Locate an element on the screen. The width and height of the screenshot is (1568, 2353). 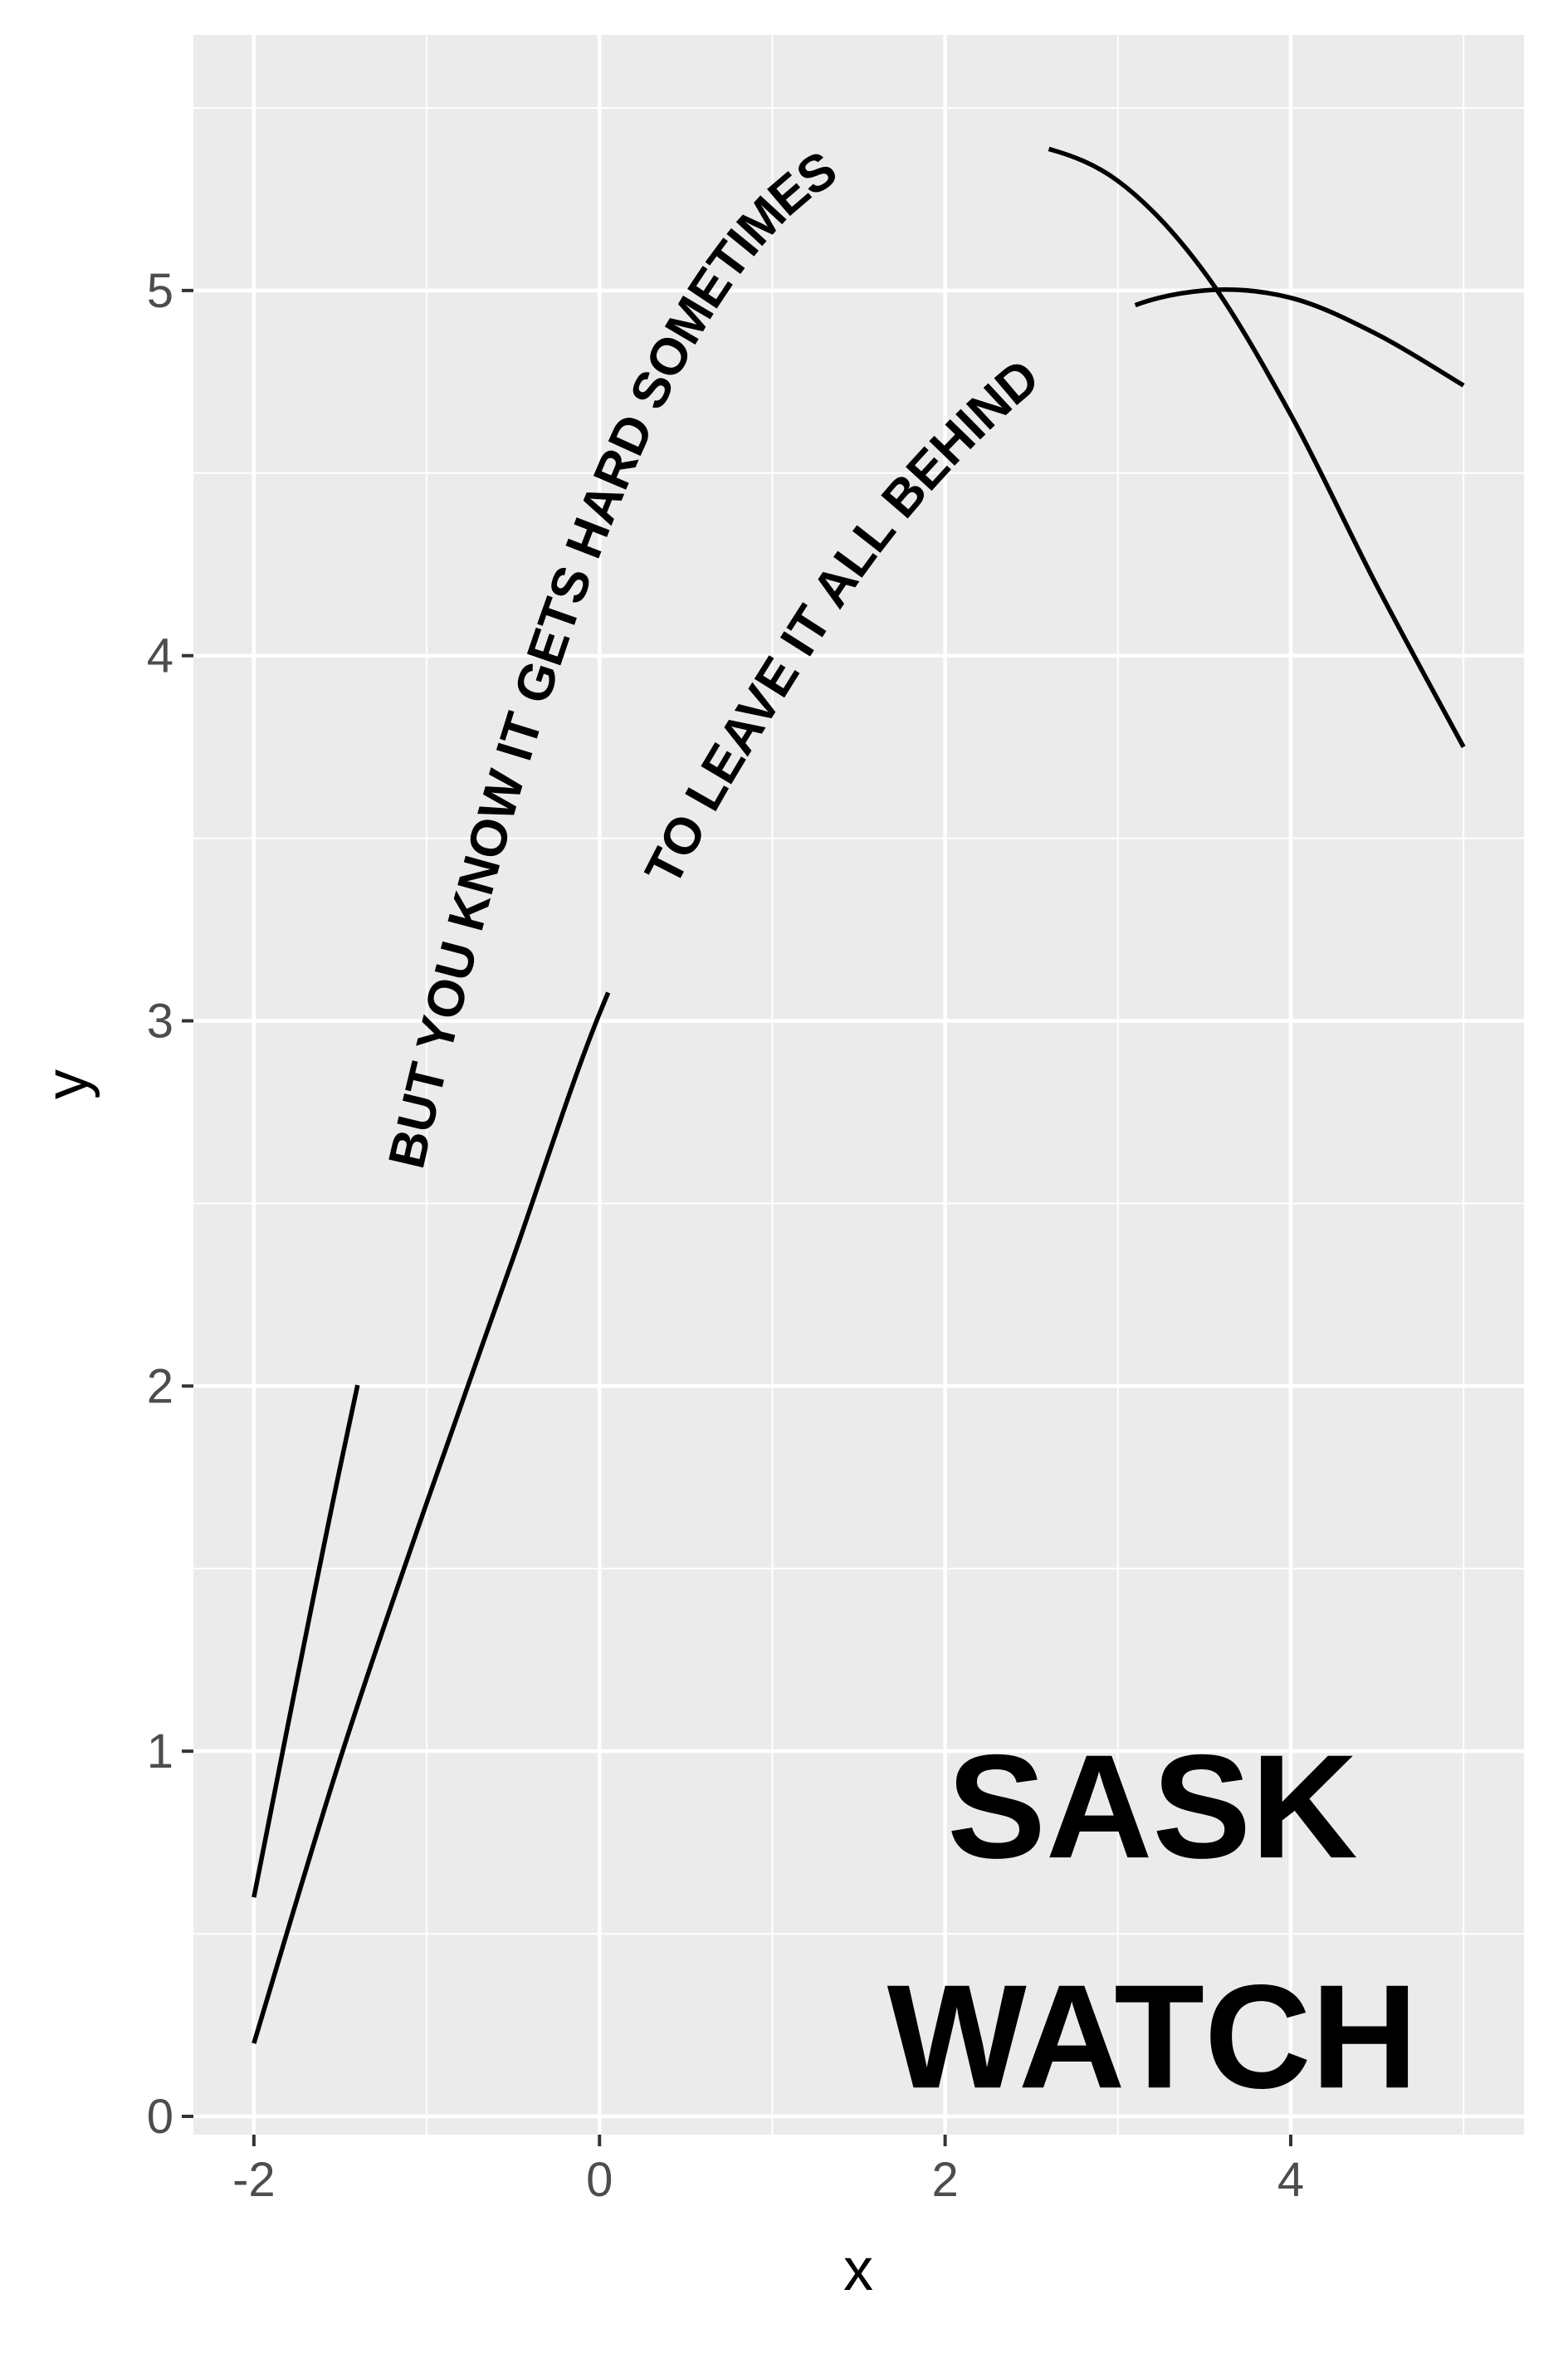
y-tick-label: 4 is located at coordinates (160, 656).